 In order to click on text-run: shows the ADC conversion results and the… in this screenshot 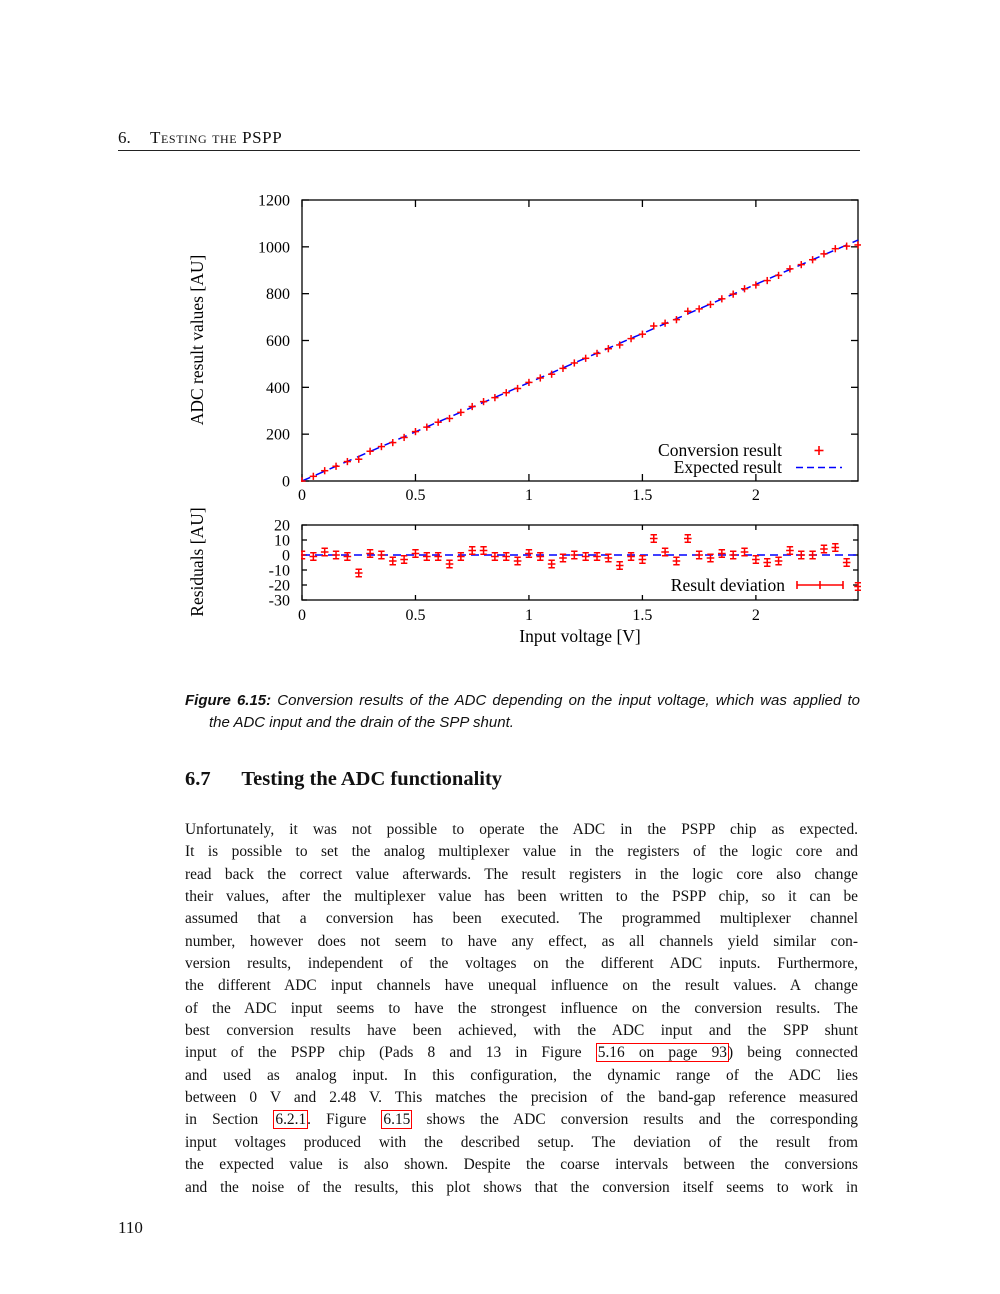, I will do `click(634, 1120)`.